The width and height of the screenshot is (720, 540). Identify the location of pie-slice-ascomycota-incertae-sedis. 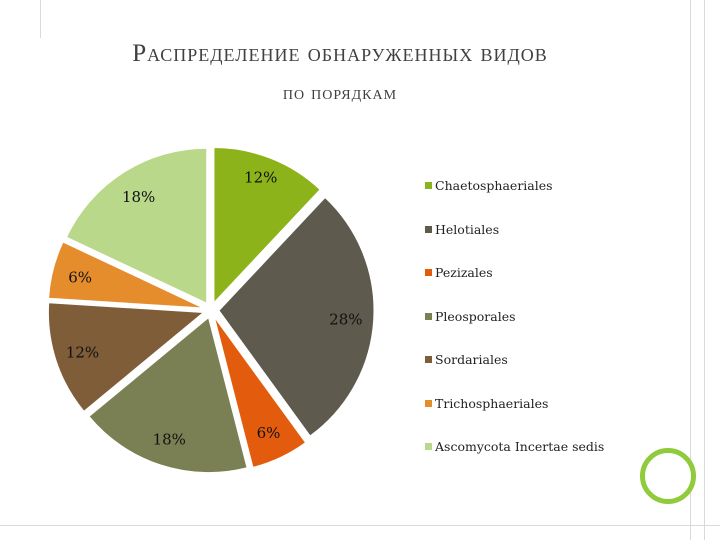
(136, 226).